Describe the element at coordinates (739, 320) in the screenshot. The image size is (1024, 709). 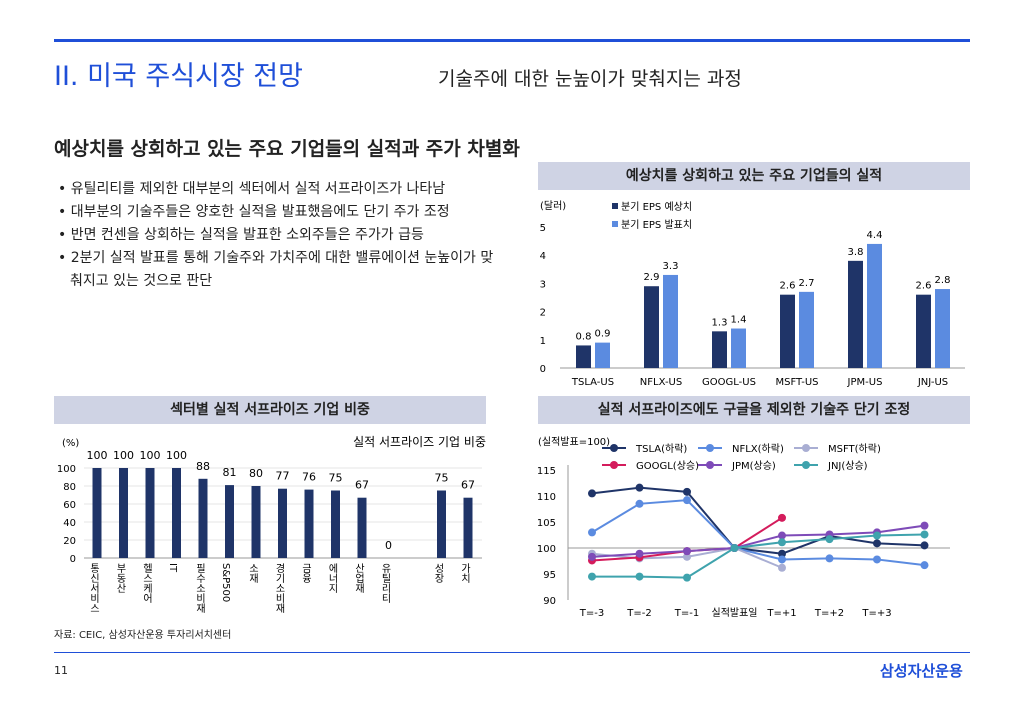
I see `data-label: 1.4` at that location.